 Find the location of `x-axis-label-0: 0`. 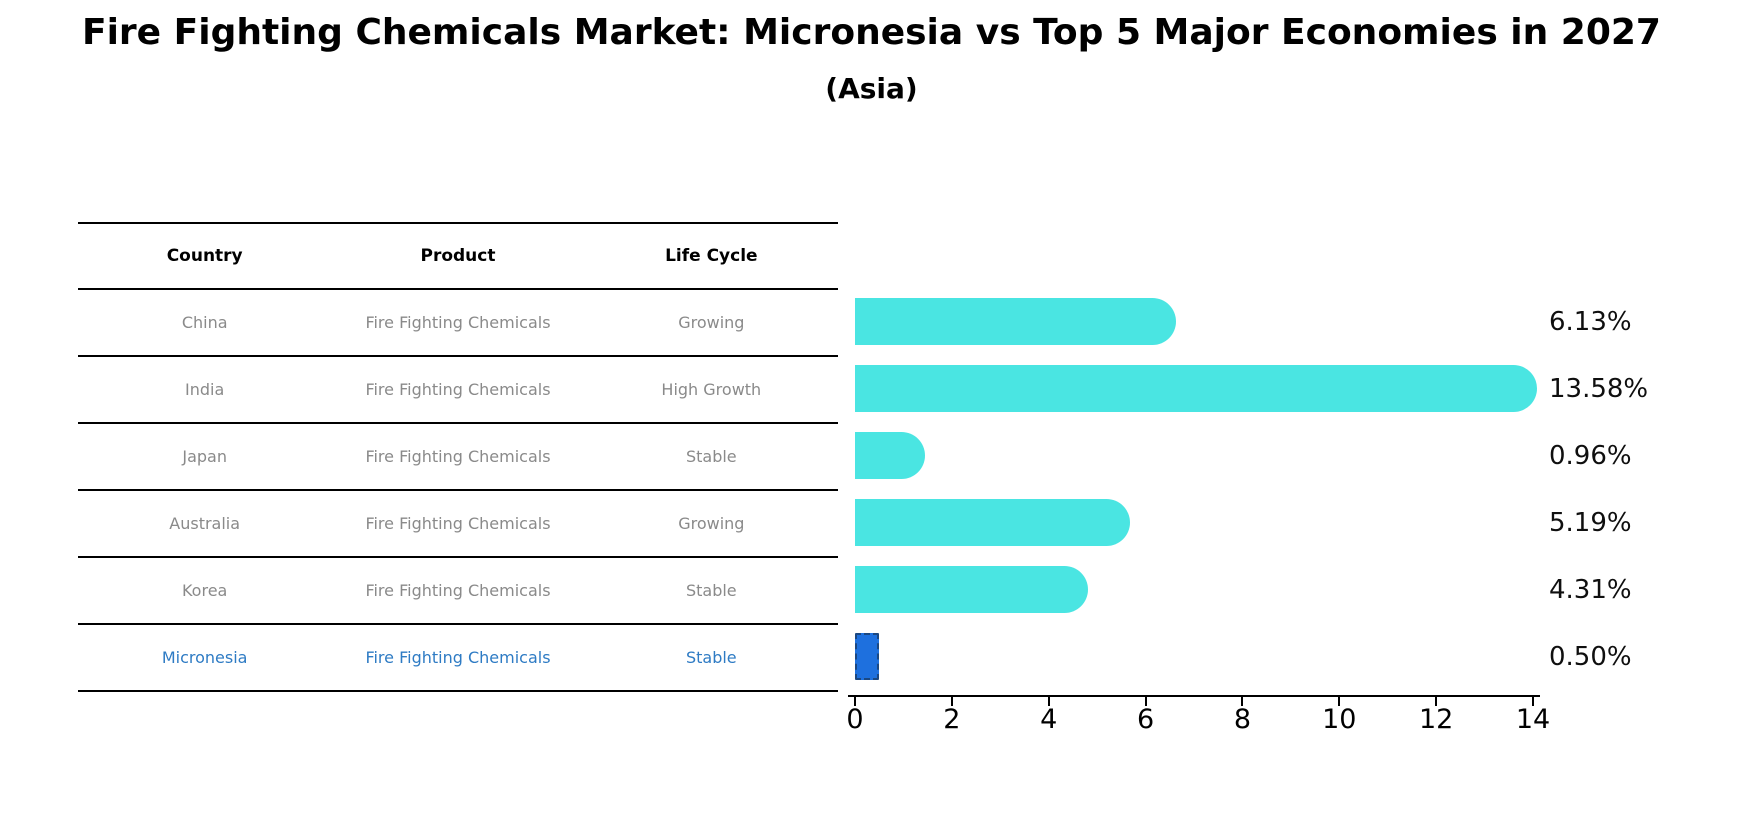

x-axis-label-0: 0 is located at coordinates (855, 719).